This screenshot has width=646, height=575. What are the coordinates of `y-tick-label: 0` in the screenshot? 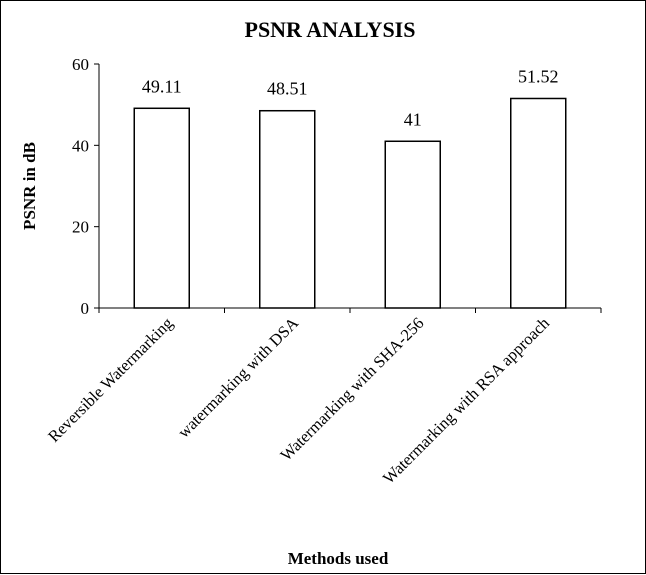 It's located at (85, 308).